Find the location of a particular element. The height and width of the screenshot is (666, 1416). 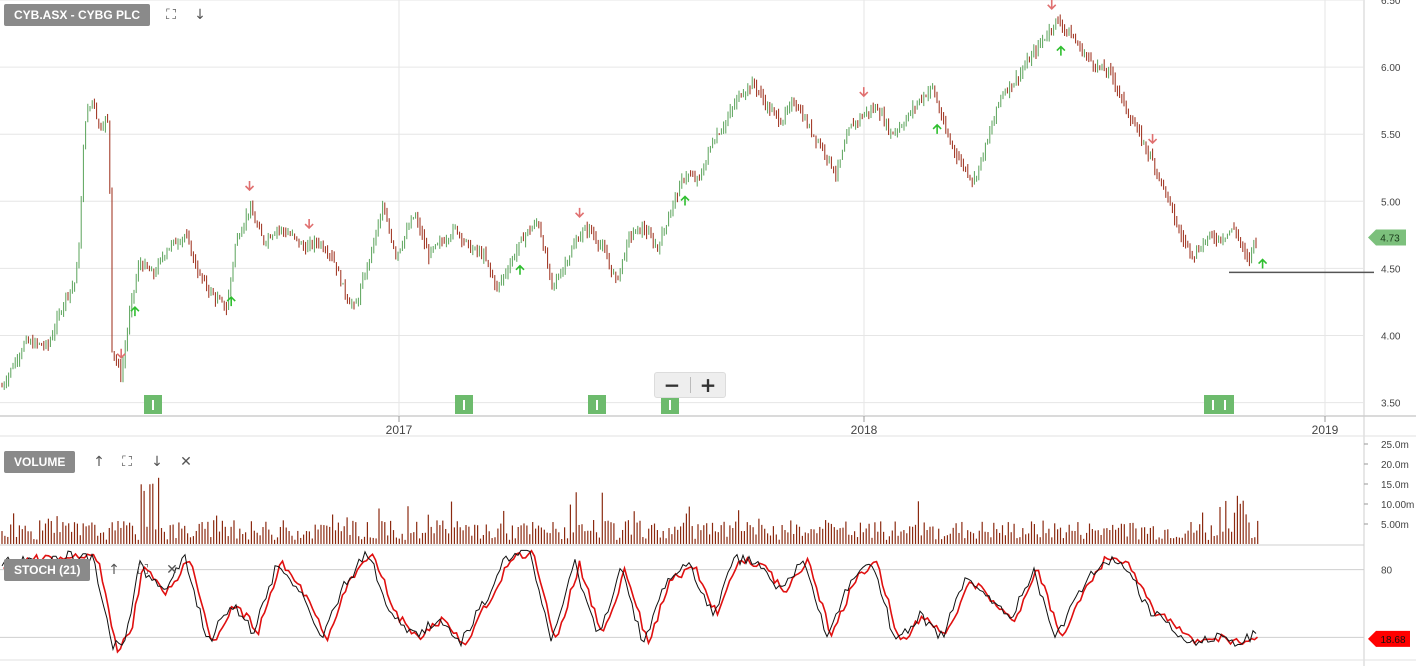

last-price-badge is located at coordinates (1387, 237).